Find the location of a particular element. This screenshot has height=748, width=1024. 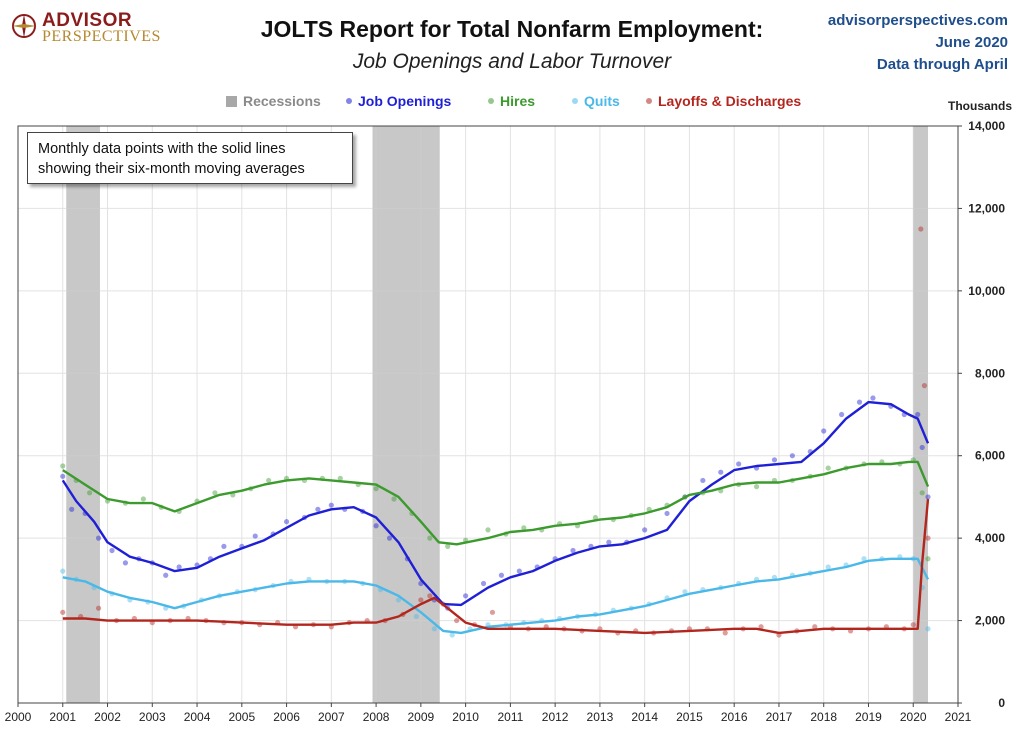

y-axis-units-label: Thousands is located at coordinates (980, 106).